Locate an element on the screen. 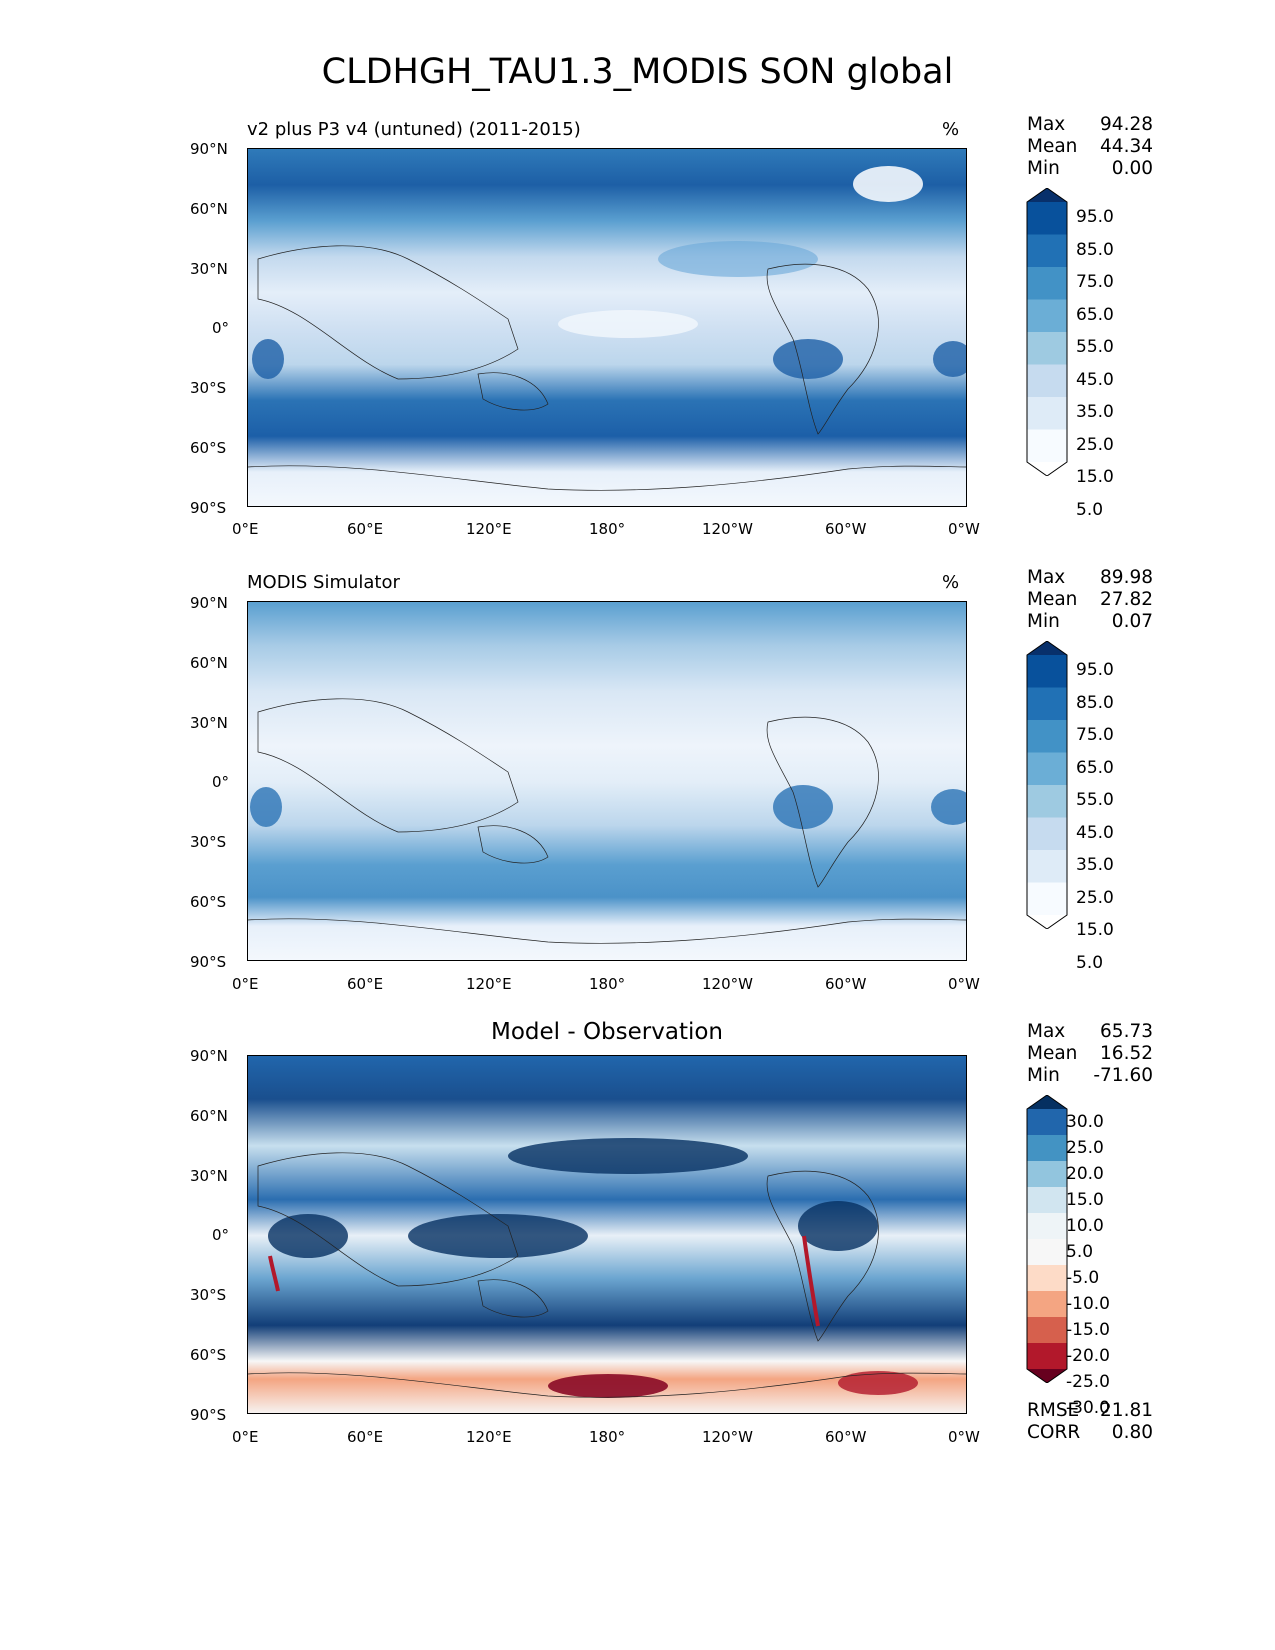  panel-1-ytick: 0° is located at coordinates (221, 328).